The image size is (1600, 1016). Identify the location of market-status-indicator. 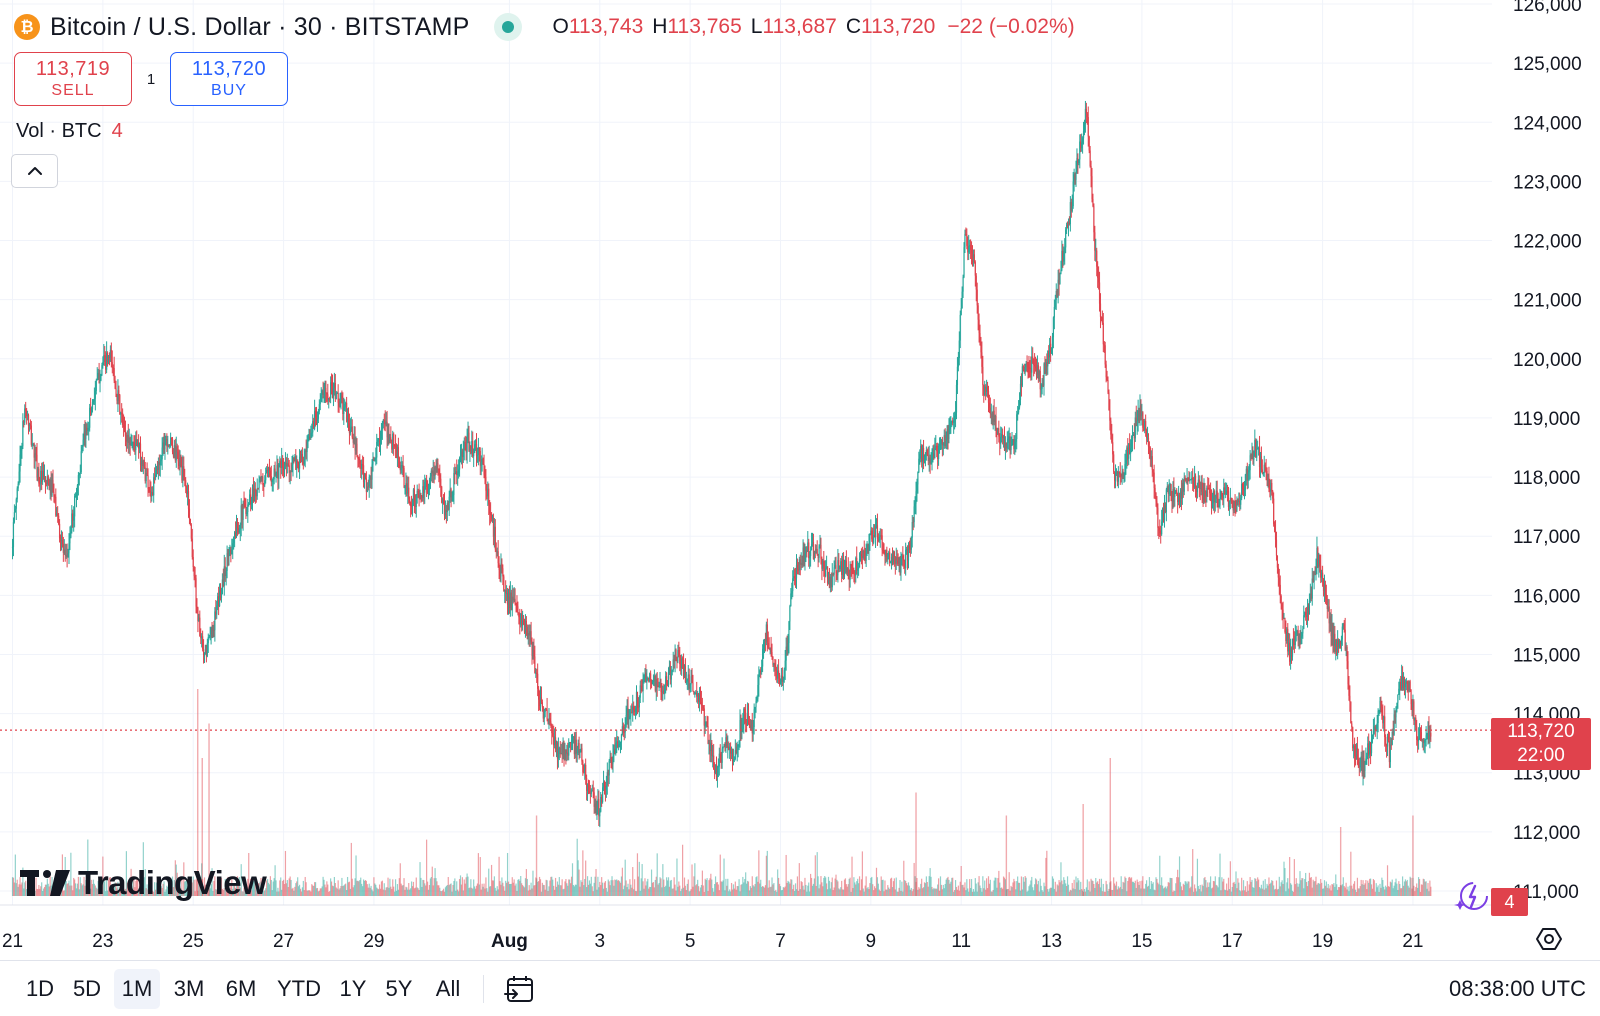
(507, 27).